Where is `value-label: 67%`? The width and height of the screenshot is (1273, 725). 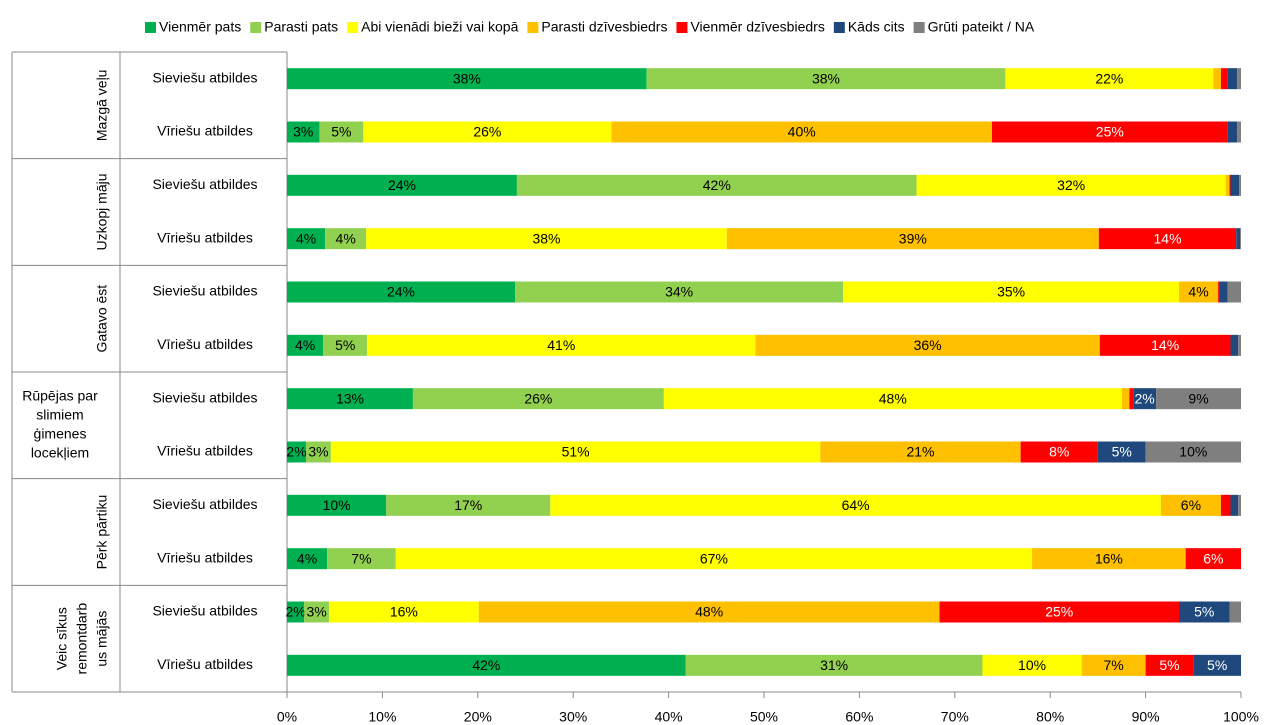
value-label: 67% is located at coordinates (714, 558).